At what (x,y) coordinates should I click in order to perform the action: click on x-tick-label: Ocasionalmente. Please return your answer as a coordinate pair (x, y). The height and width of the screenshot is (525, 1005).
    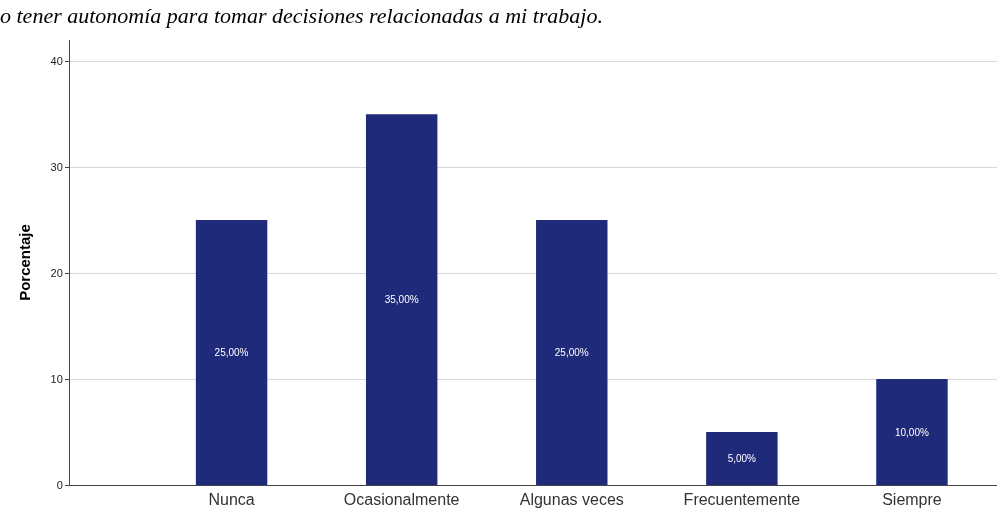
    Looking at the image, I should click on (401, 500).